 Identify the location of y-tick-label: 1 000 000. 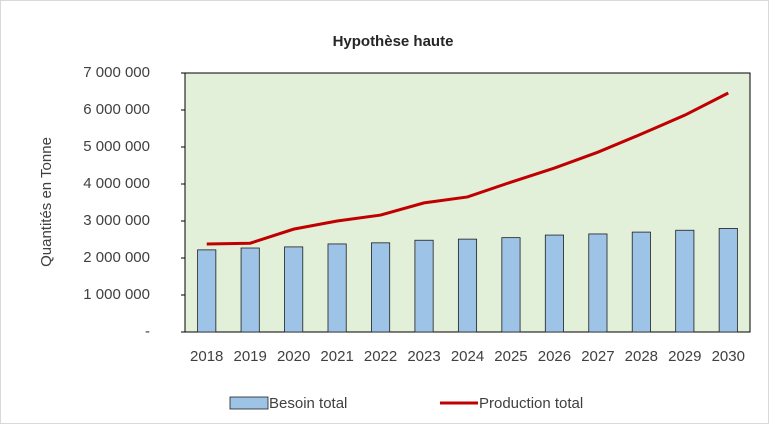
(116, 294).